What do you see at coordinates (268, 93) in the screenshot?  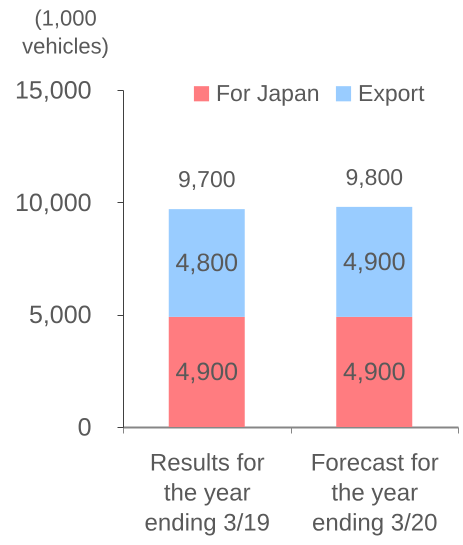 I see `legend-label: For Japan` at bounding box center [268, 93].